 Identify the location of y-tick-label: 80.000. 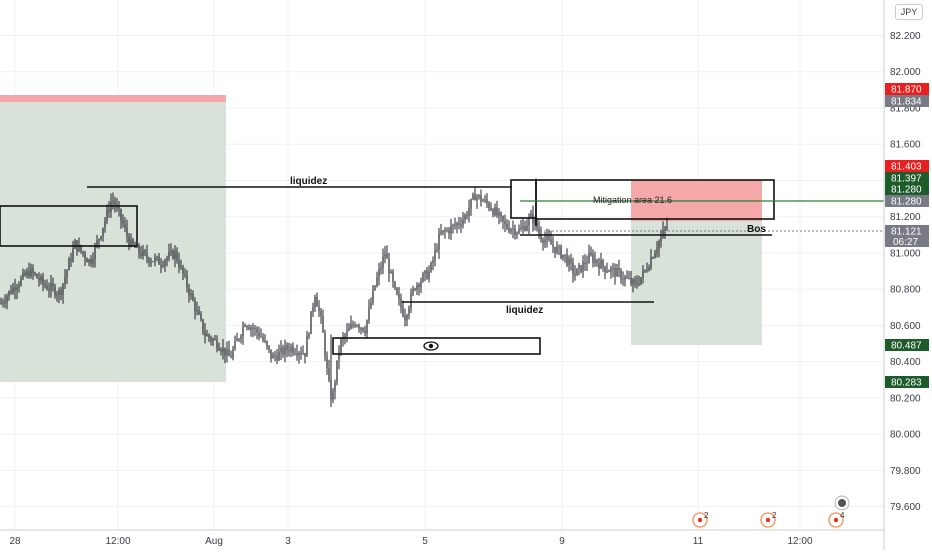
(905, 435).